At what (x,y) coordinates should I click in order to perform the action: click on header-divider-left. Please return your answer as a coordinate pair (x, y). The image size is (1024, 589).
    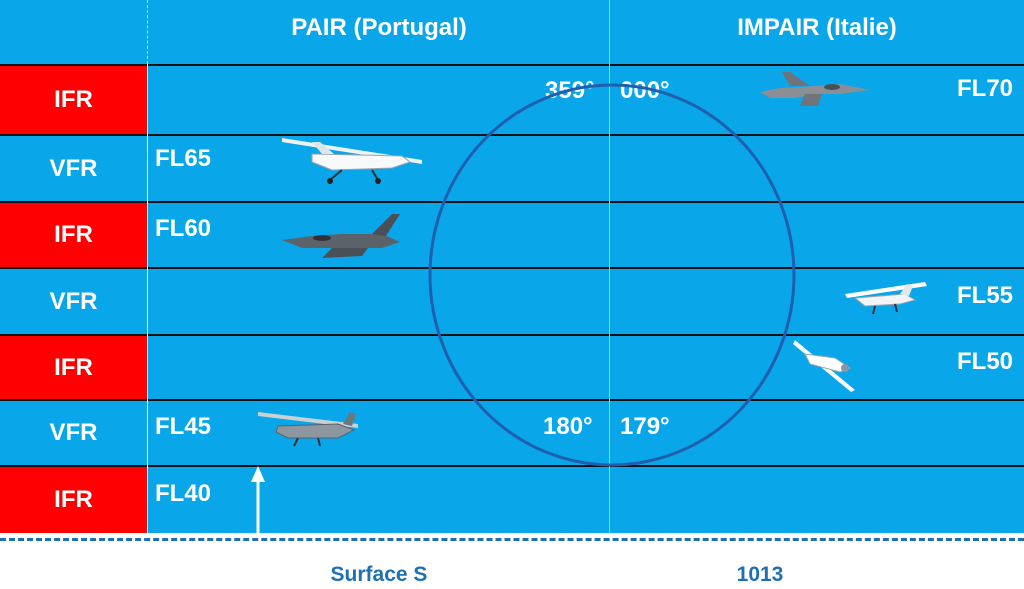
    Looking at the image, I should click on (147, 32).